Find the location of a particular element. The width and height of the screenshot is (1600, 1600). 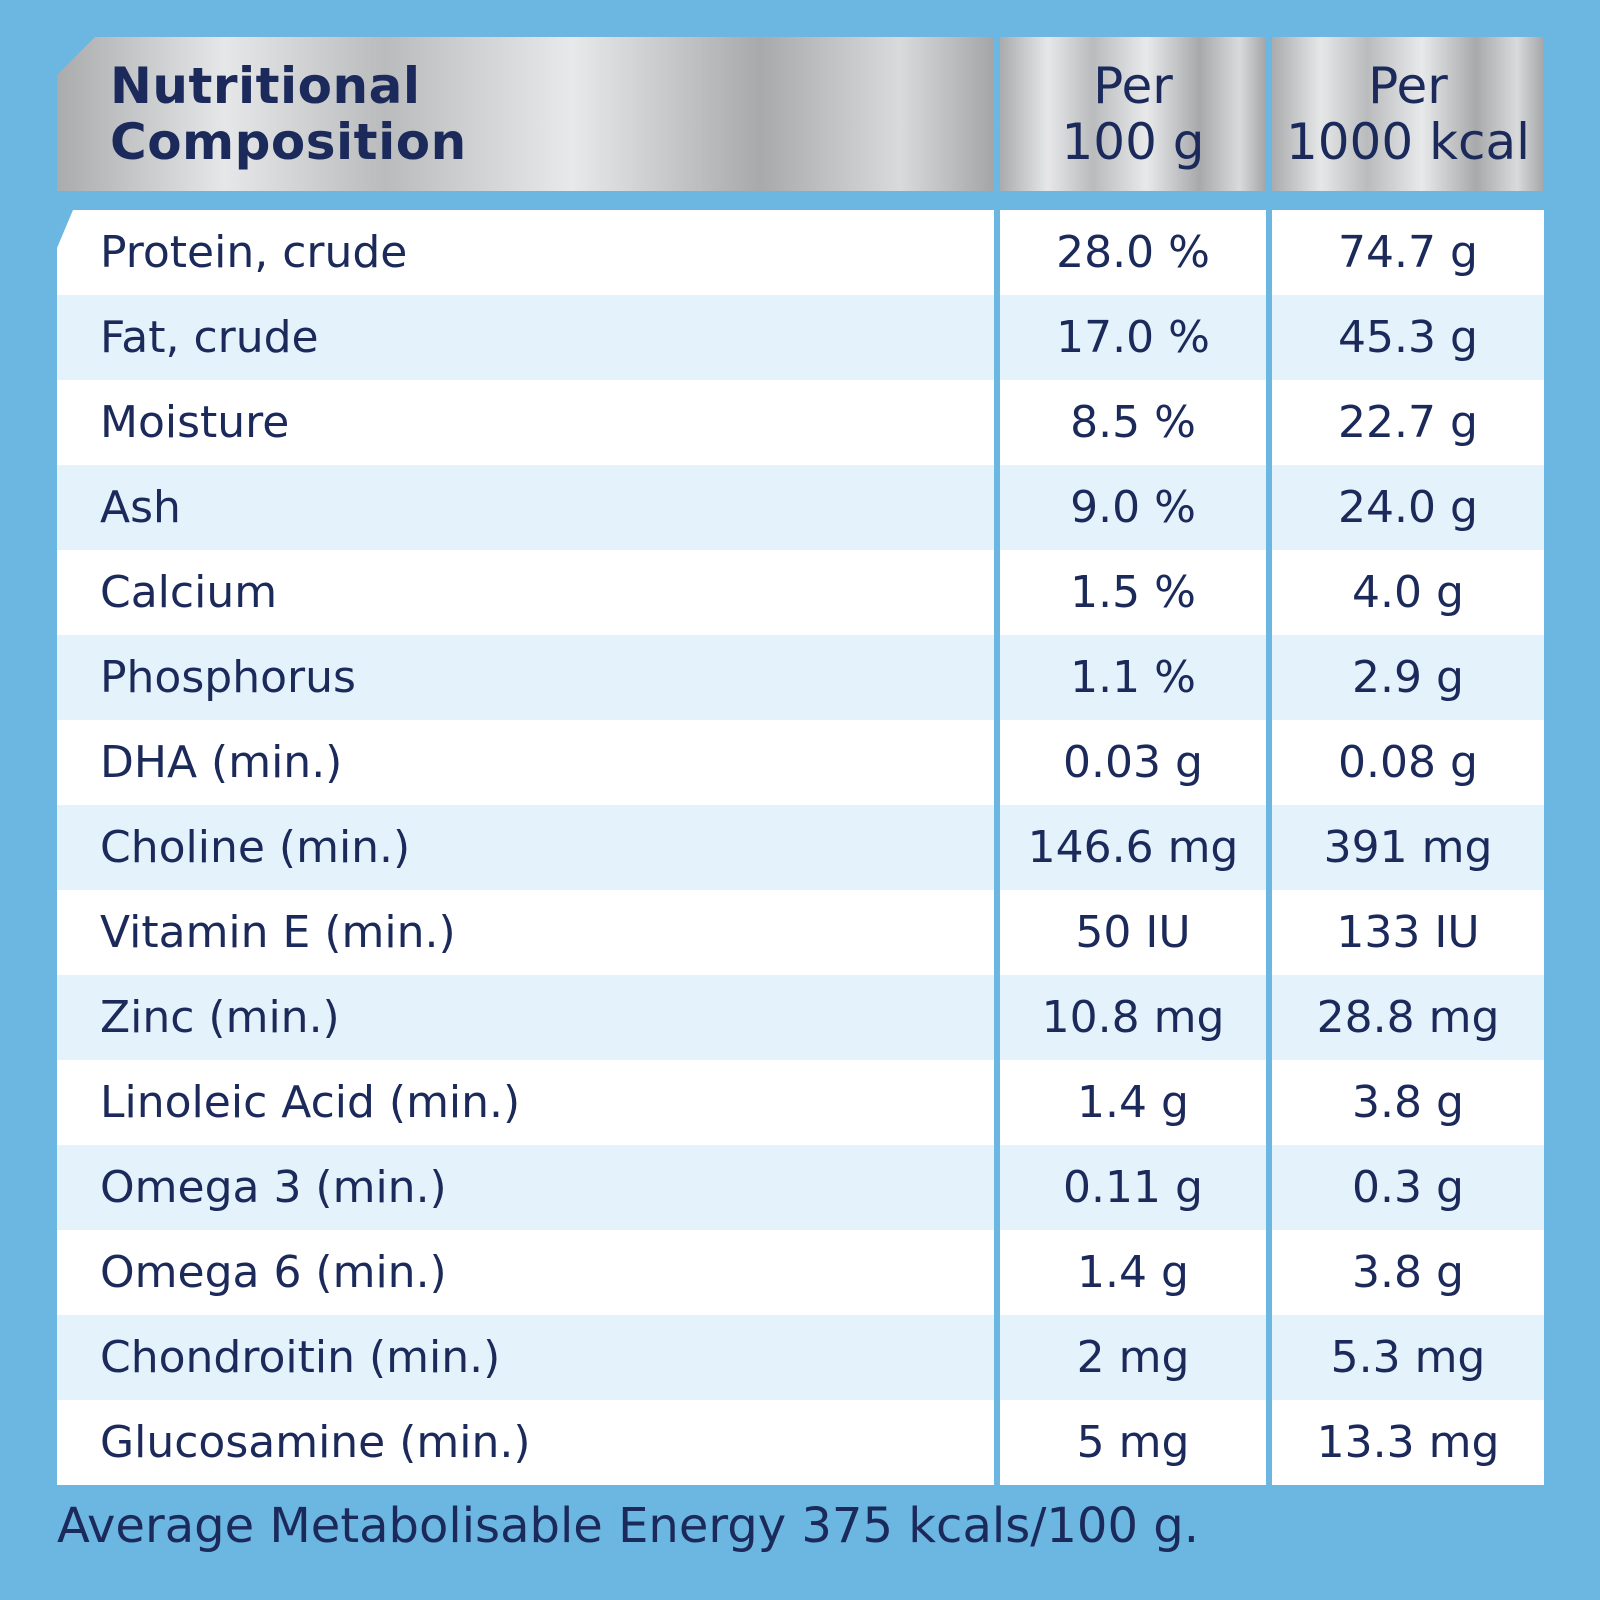

header-gap is located at coordinates (800, 200).